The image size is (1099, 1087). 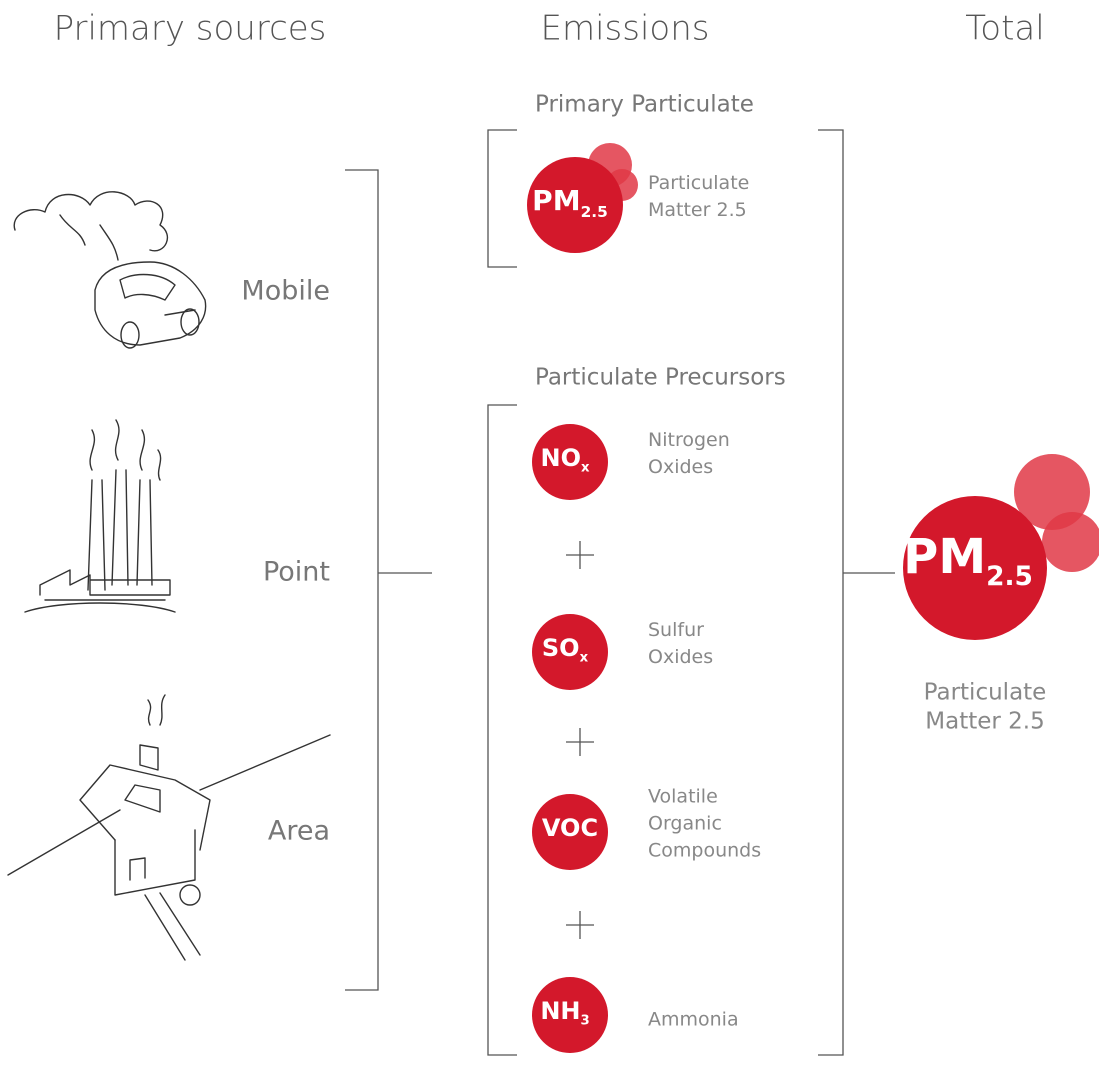 I want to click on formula-symbol: NO, so click(x=560, y=458).